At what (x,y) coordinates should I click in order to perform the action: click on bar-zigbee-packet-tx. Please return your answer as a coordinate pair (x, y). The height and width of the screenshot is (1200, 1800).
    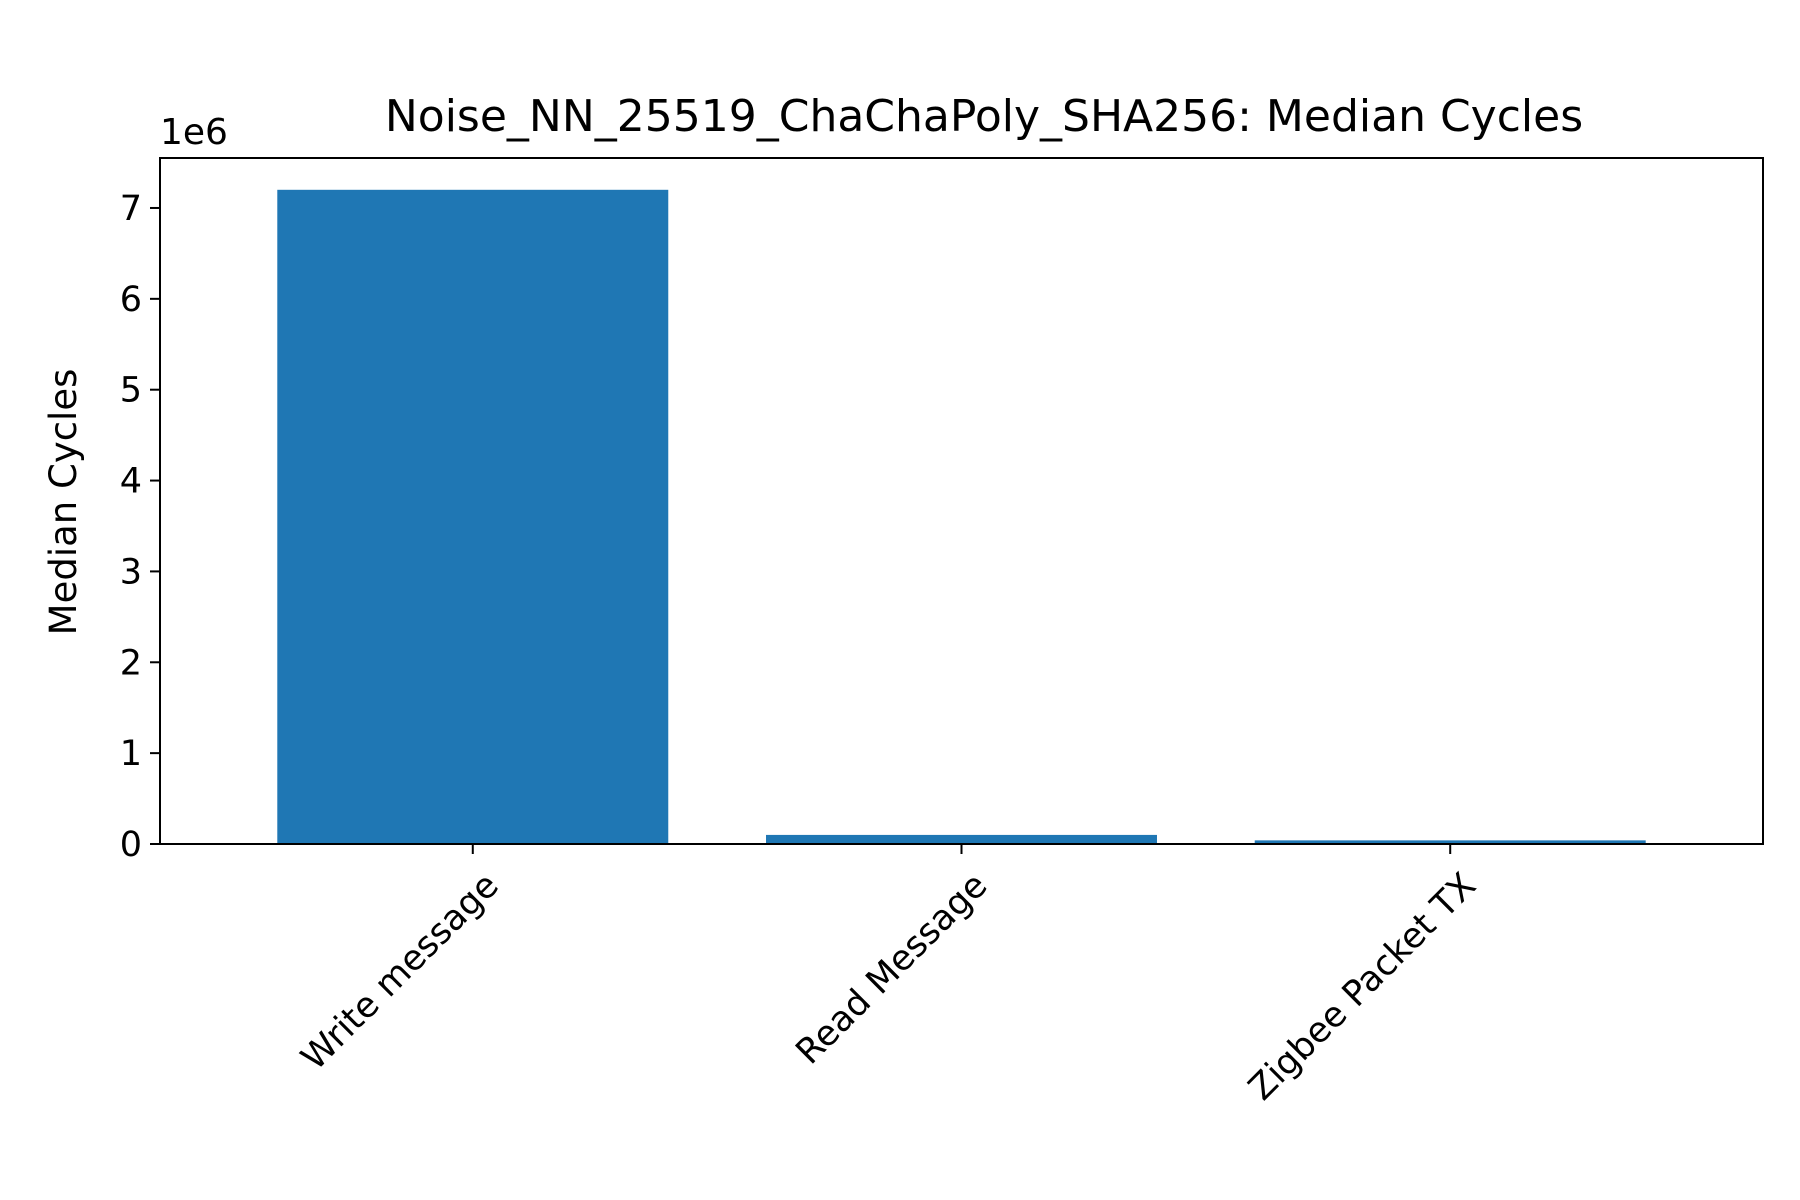
    Looking at the image, I should click on (1450, 842).